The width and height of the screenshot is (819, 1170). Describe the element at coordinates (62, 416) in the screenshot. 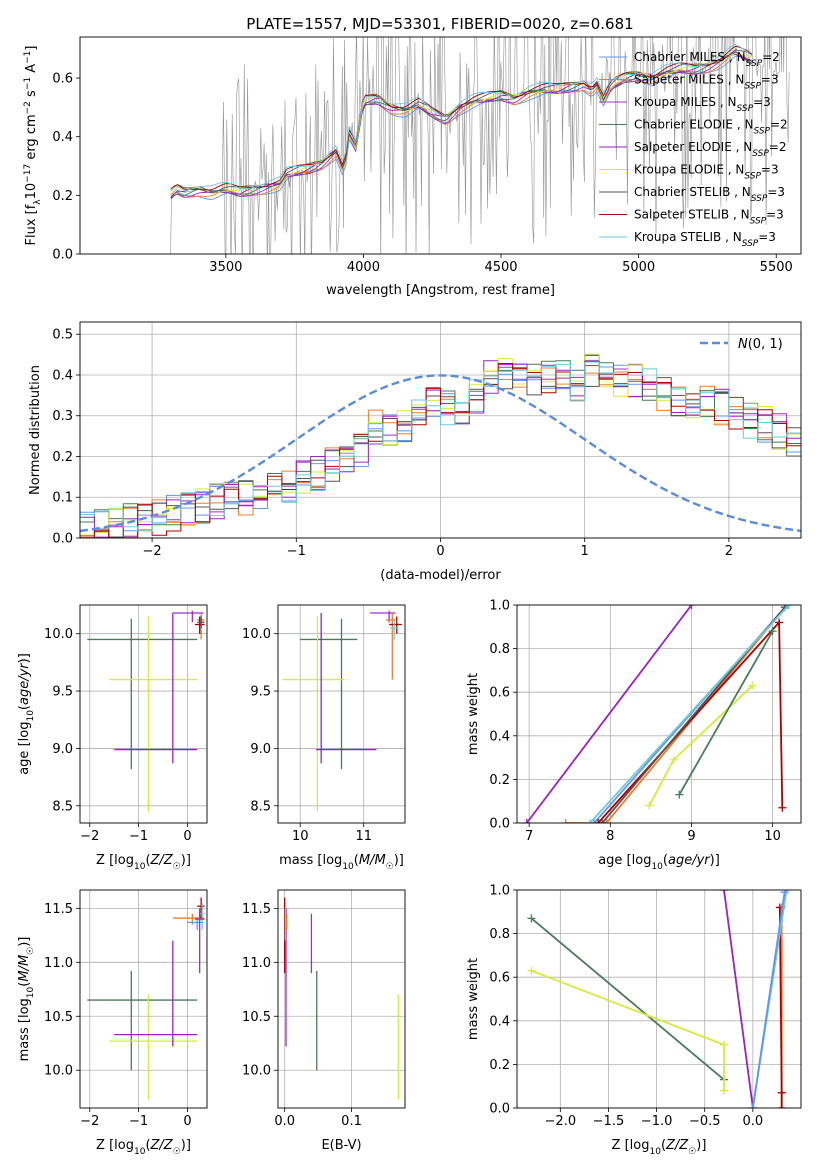

I see `y-tick-label: 0.3` at that location.